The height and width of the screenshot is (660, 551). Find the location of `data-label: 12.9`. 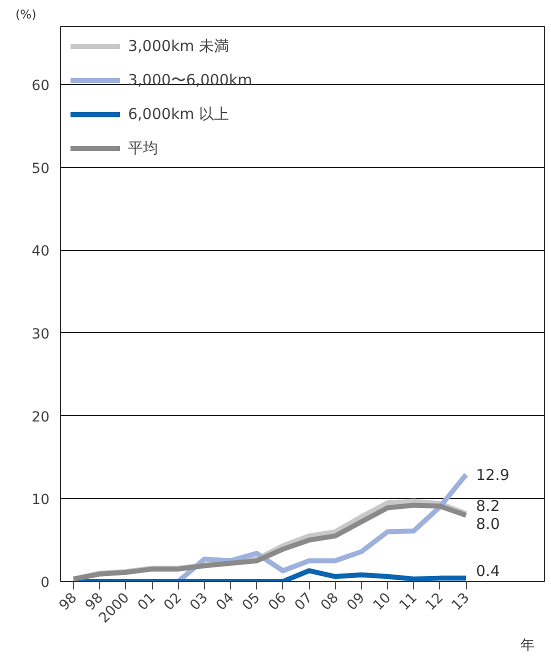

data-label: 12.9 is located at coordinates (493, 475).